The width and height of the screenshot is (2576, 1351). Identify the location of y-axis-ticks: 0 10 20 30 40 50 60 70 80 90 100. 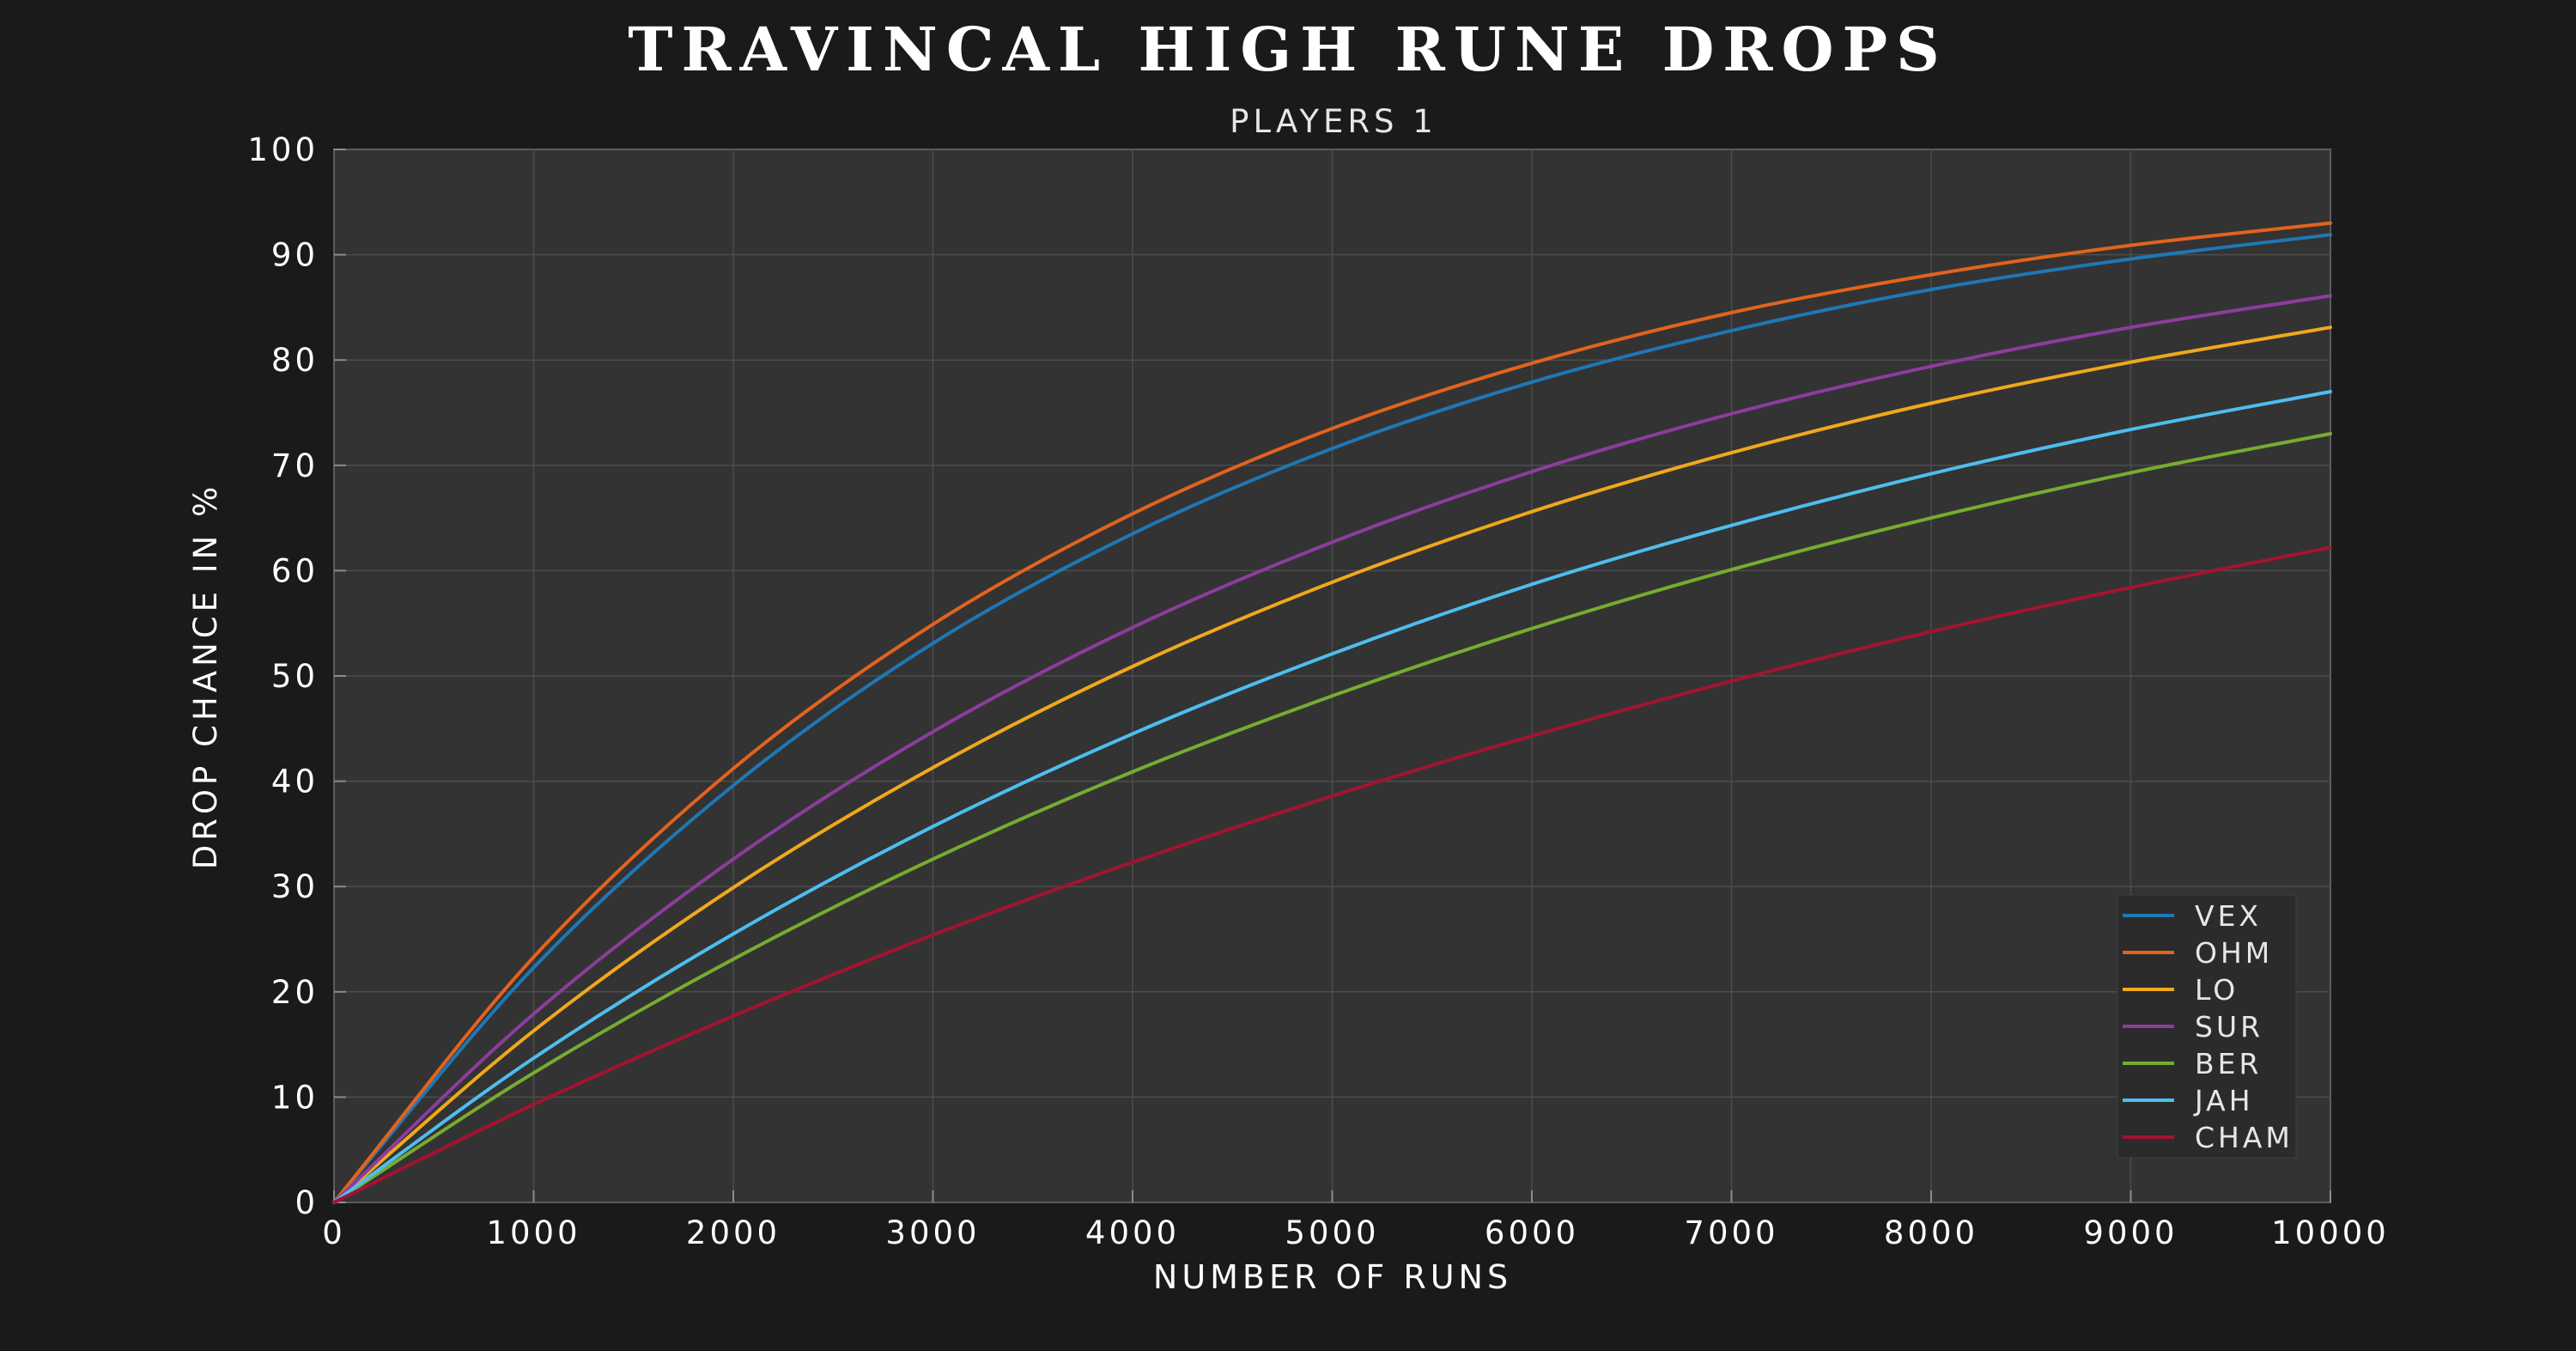
(296, 676).